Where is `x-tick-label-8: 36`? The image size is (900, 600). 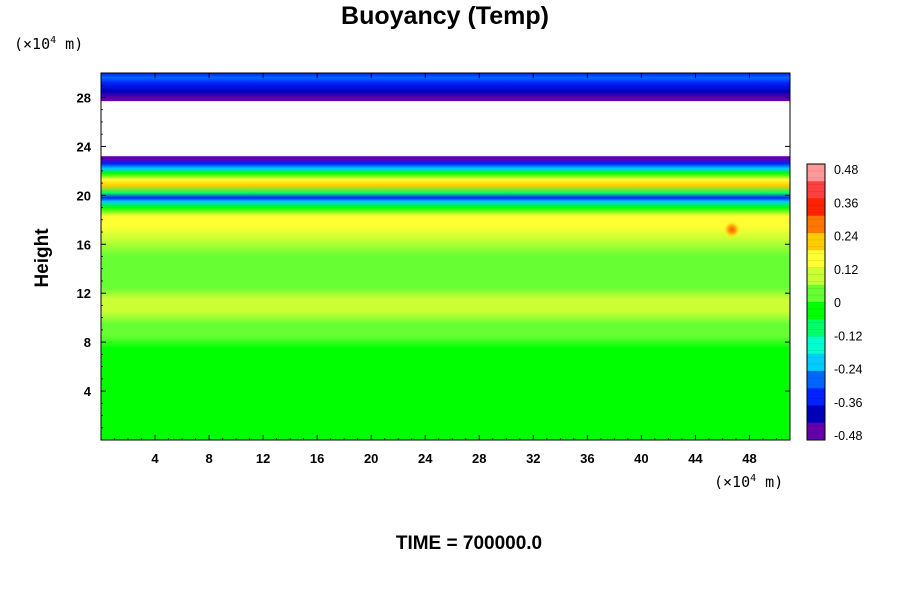 x-tick-label-8: 36 is located at coordinates (587, 458).